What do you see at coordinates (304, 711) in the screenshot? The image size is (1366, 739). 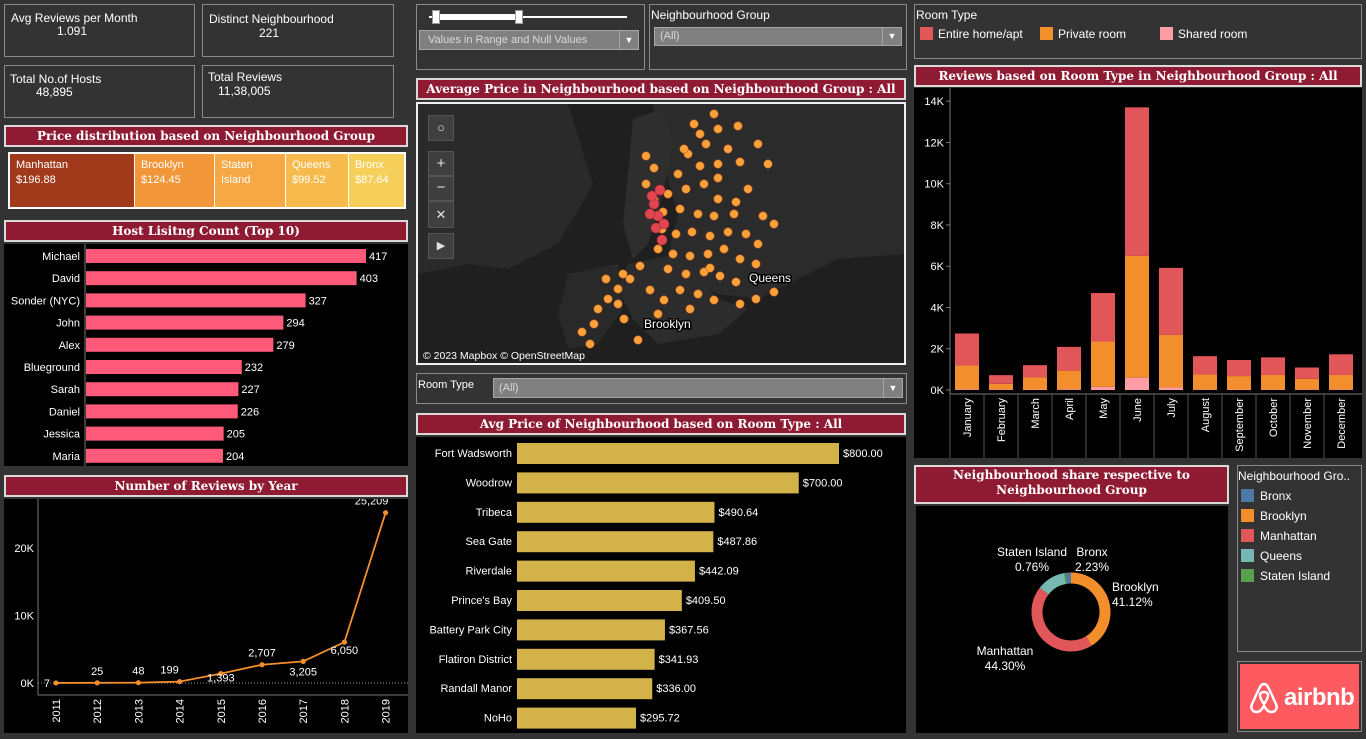 I see `year-x-tick-label: 2017` at bounding box center [304, 711].